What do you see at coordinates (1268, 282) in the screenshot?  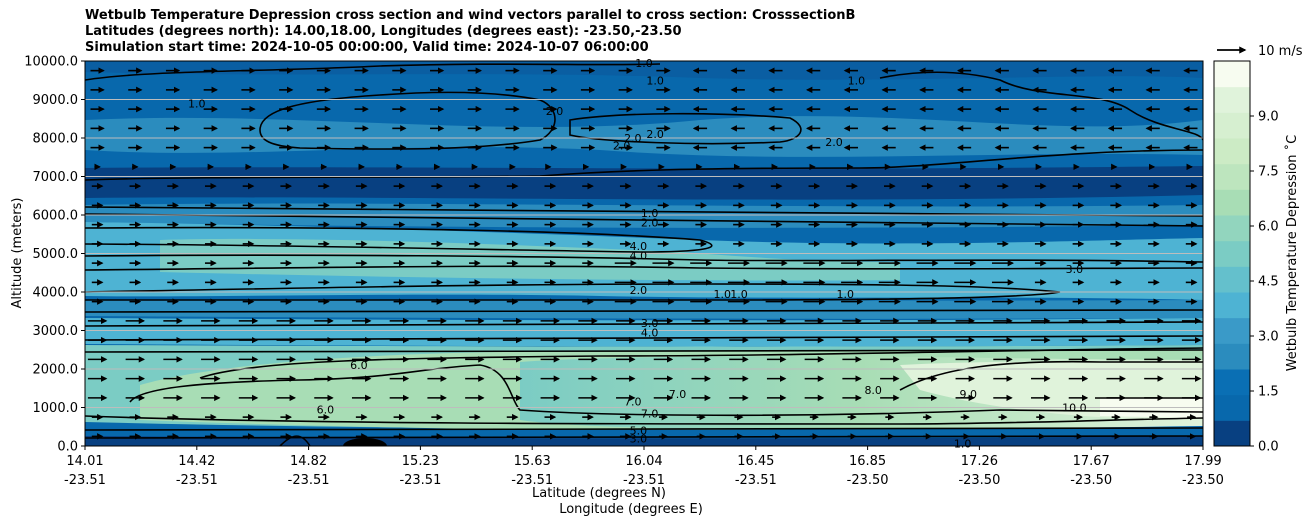 I see `colorbar-tick-label: 4.5` at bounding box center [1268, 282].